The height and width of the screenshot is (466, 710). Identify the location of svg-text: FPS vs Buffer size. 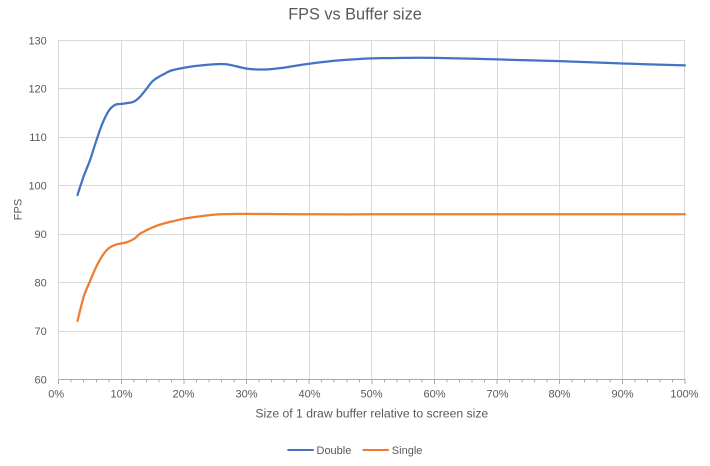
(355, 15).